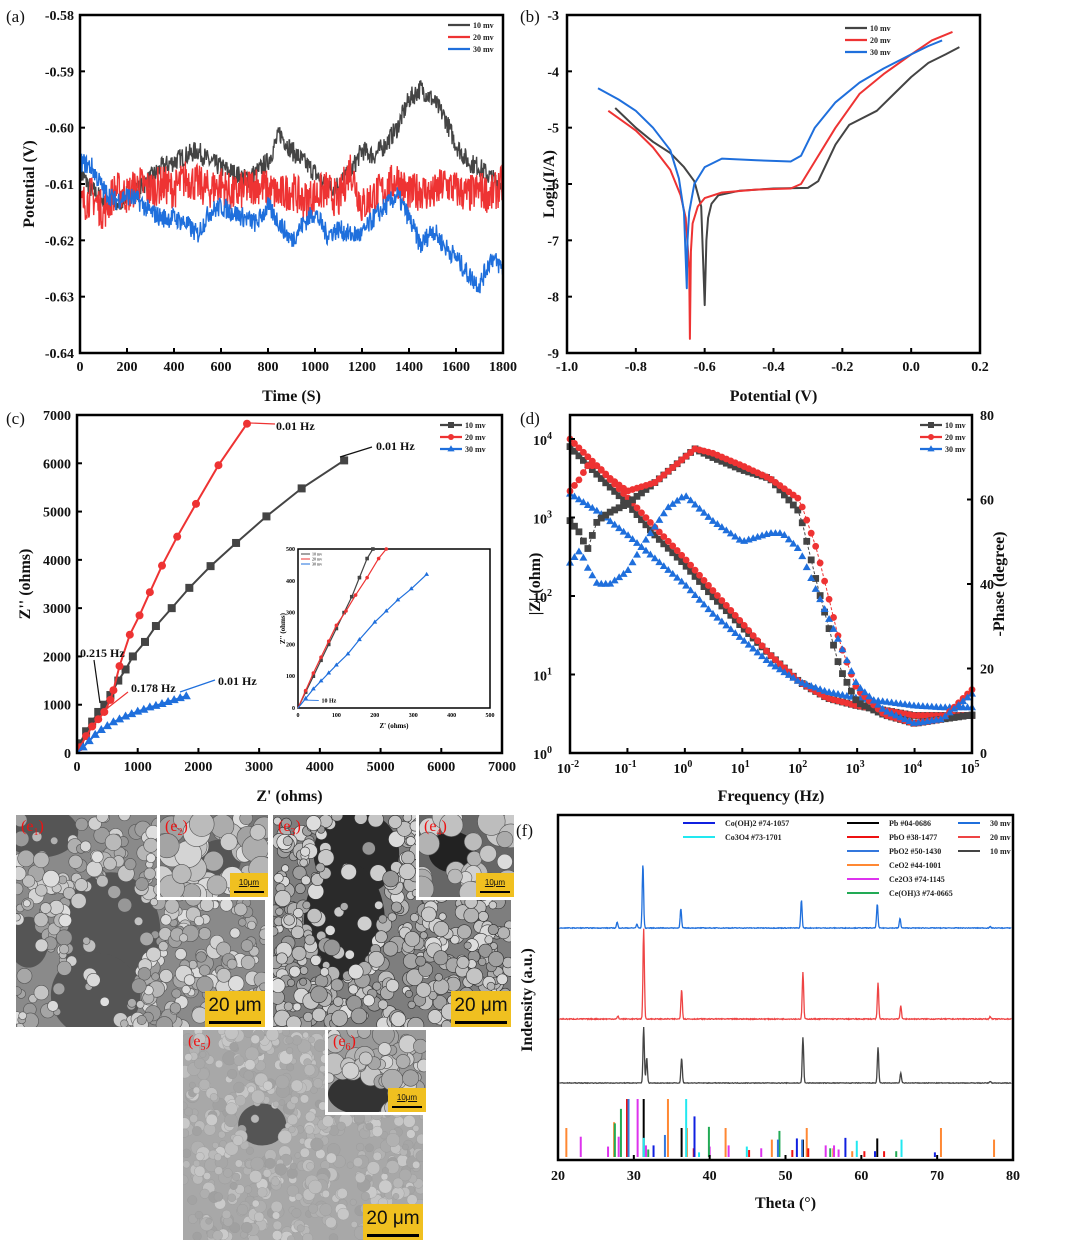 This screenshot has width=1080, height=1246. What do you see at coordinates (290, 550) in the screenshot?
I see `inset-y-tick-label: 500` at bounding box center [290, 550].